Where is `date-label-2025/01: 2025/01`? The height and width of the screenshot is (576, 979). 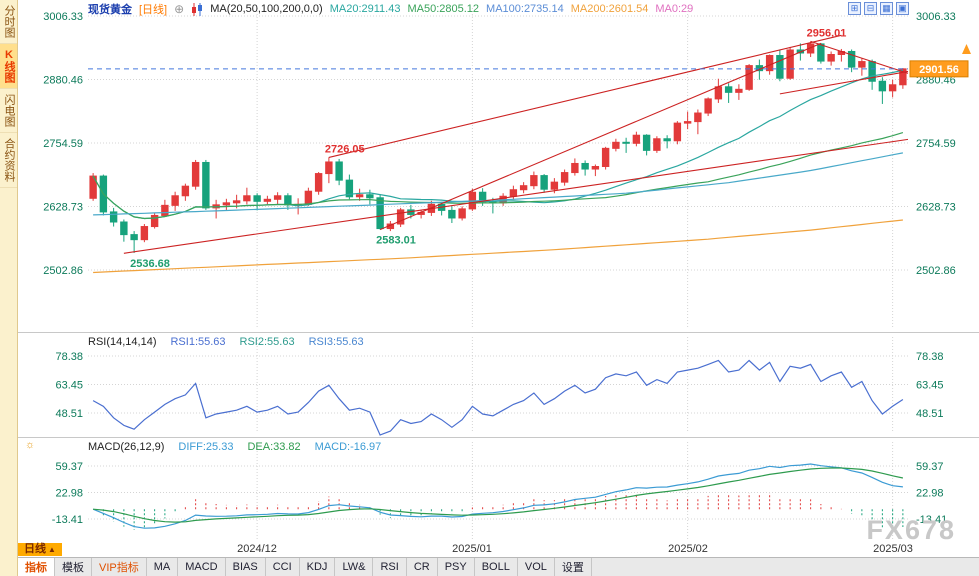
date-label-2025/01: 2025/01 is located at coordinates (472, 549).